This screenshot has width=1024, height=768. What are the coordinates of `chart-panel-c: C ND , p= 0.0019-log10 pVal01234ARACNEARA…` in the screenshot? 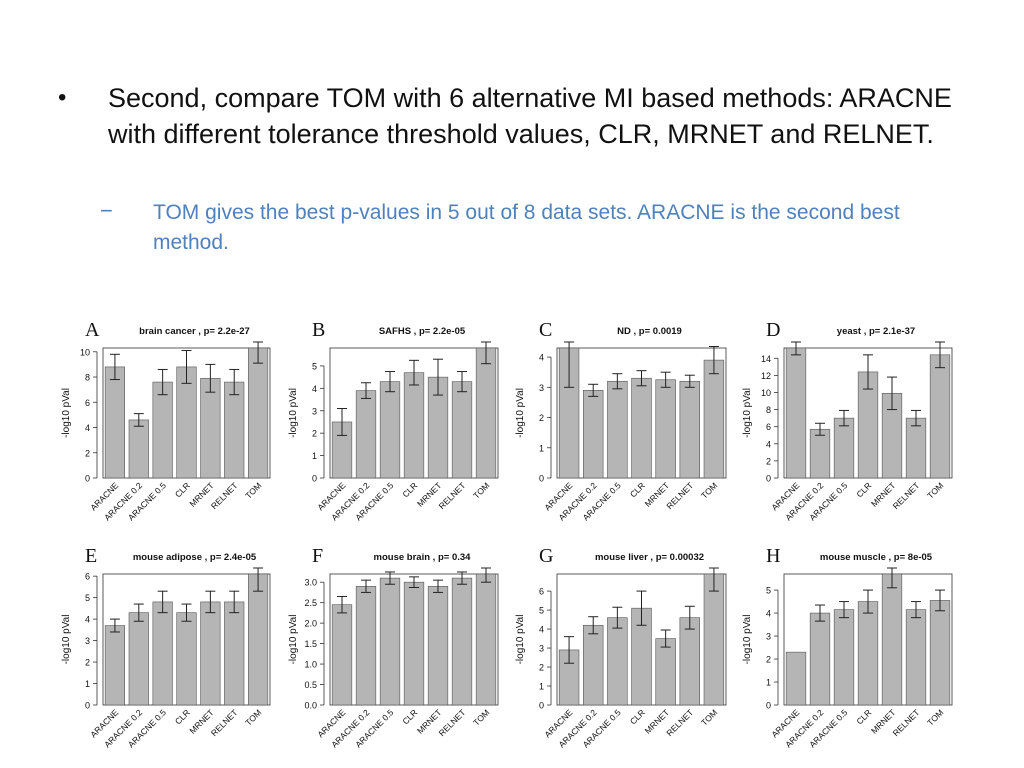 It's located at (621, 420).